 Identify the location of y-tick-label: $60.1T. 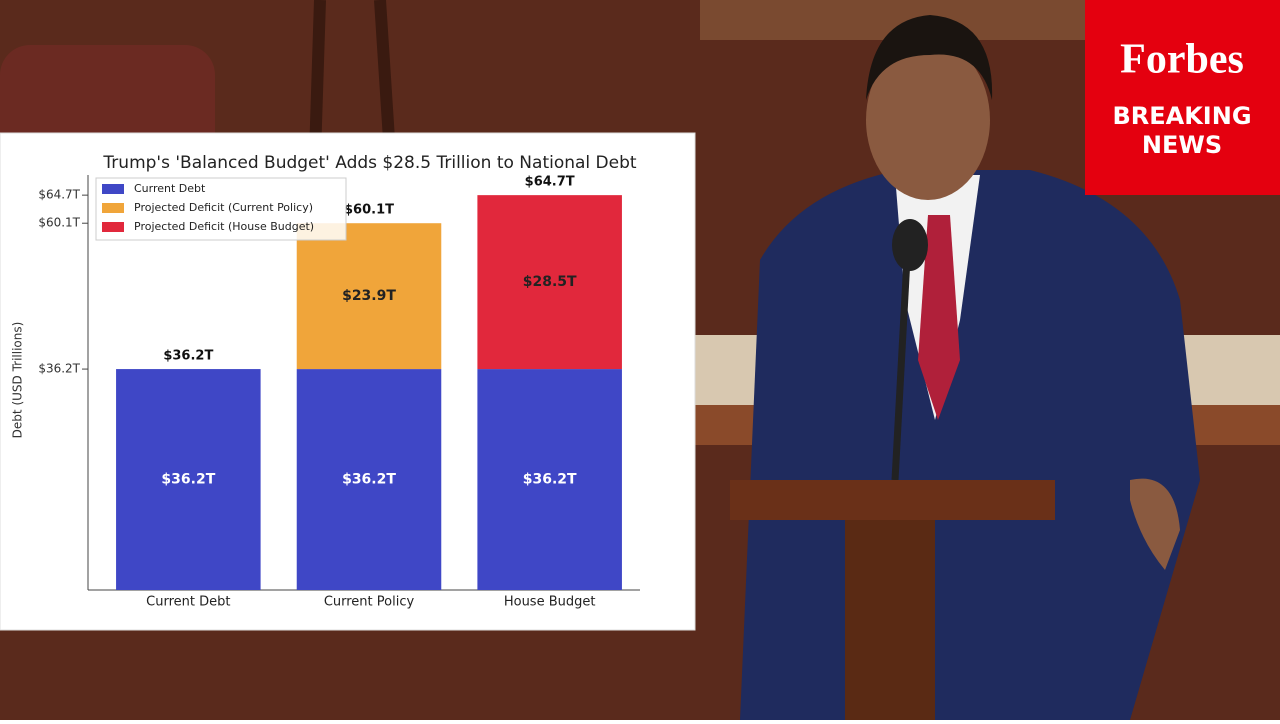
(59, 223).